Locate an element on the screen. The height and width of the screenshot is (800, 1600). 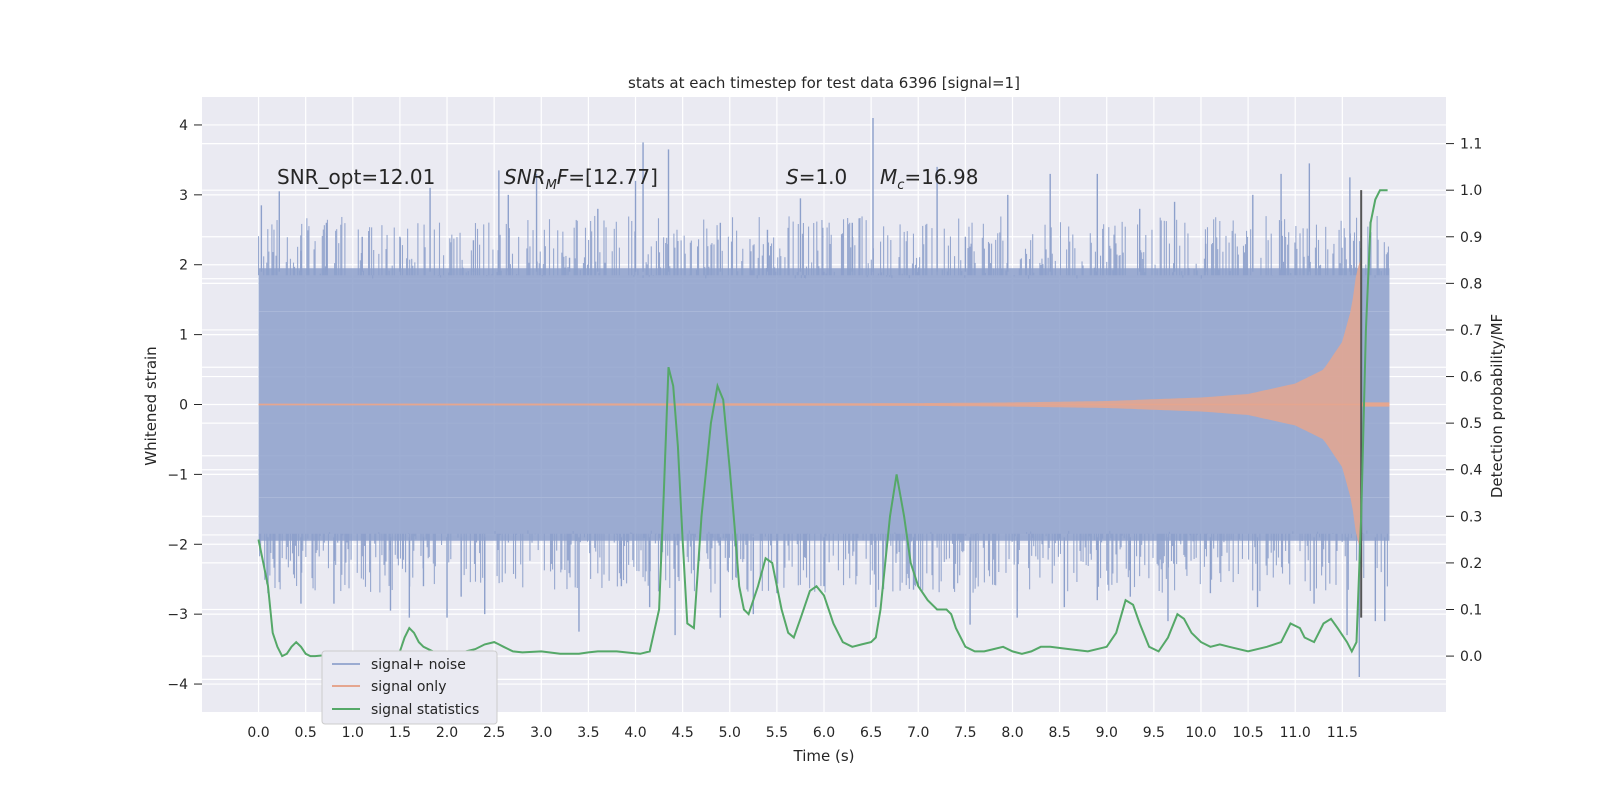
y-tick-label: −3 is located at coordinates (177, 615).